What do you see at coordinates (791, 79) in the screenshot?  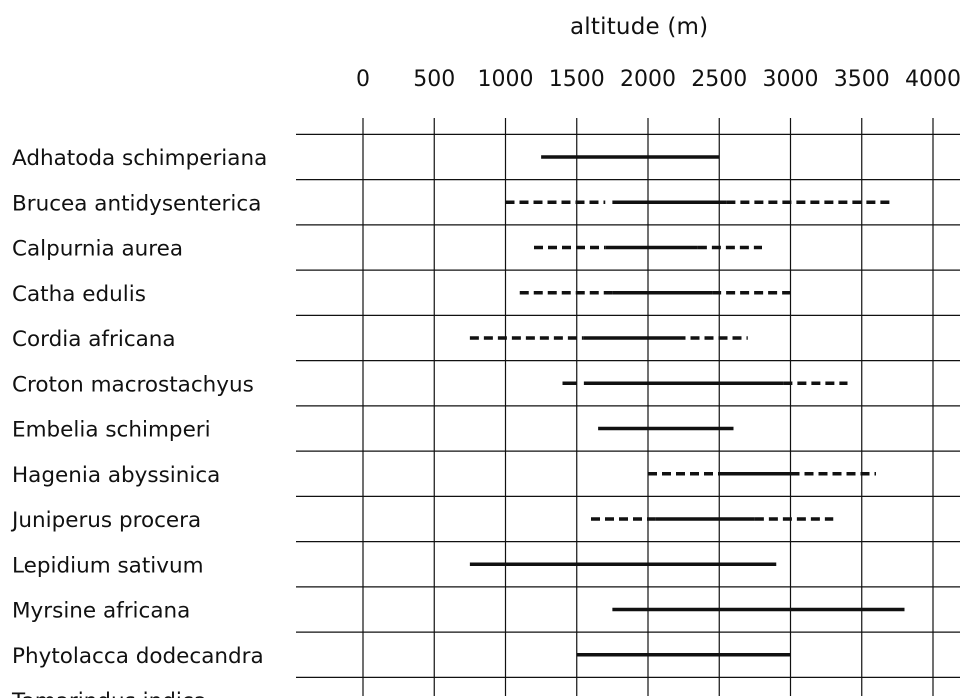 I see `x-tick-label-3000: 3000` at bounding box center [791, 79].